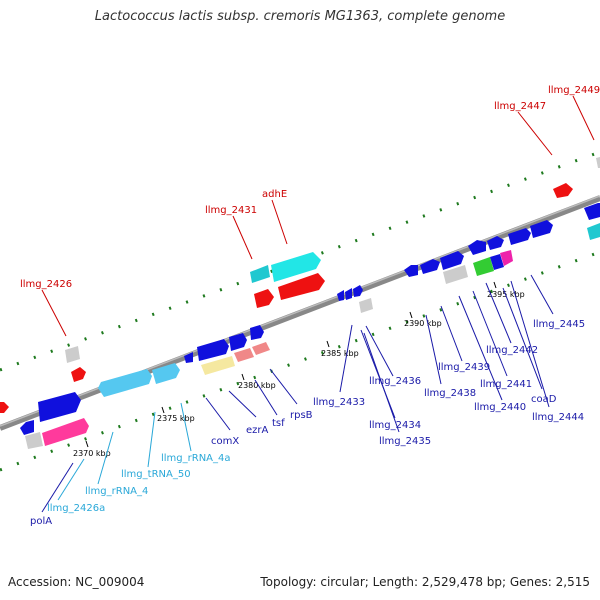  Describe the element at coordinates (423, 323) in the screenshot. I see `scale-tick-label: 2390 kbp` at that location.